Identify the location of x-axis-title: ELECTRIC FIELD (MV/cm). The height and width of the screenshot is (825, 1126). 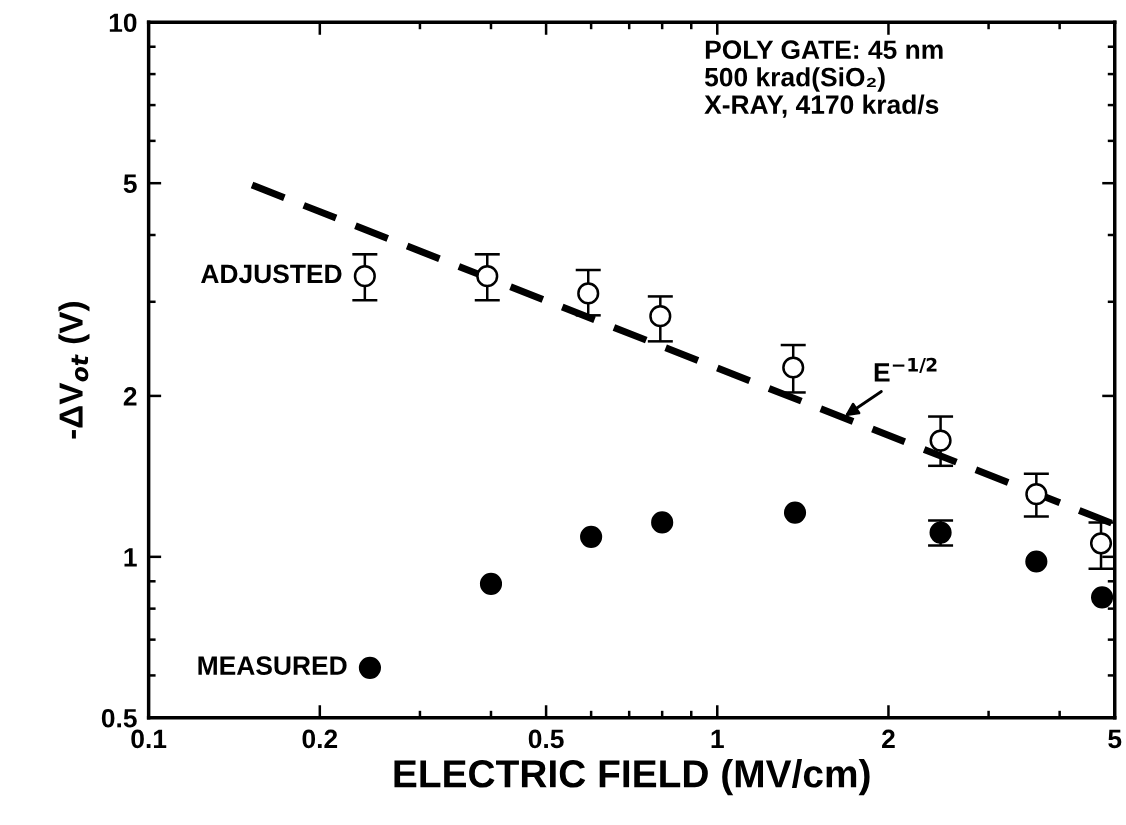
(632, 777).